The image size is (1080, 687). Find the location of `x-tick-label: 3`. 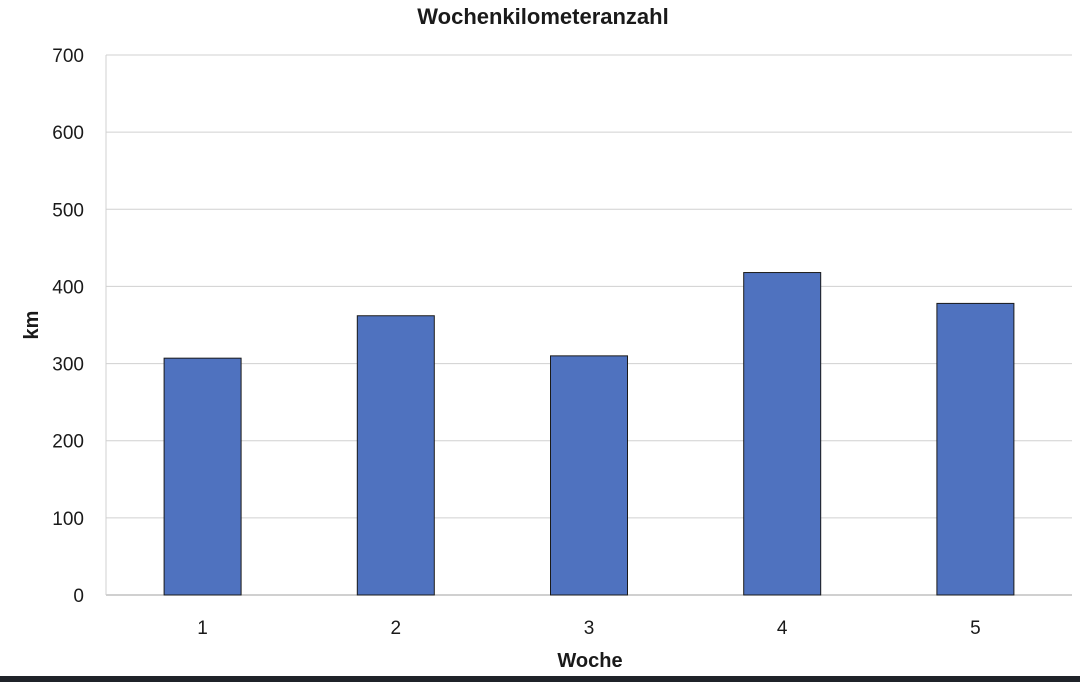

x-tick-label: 3 is located at coordinates (589, 628).